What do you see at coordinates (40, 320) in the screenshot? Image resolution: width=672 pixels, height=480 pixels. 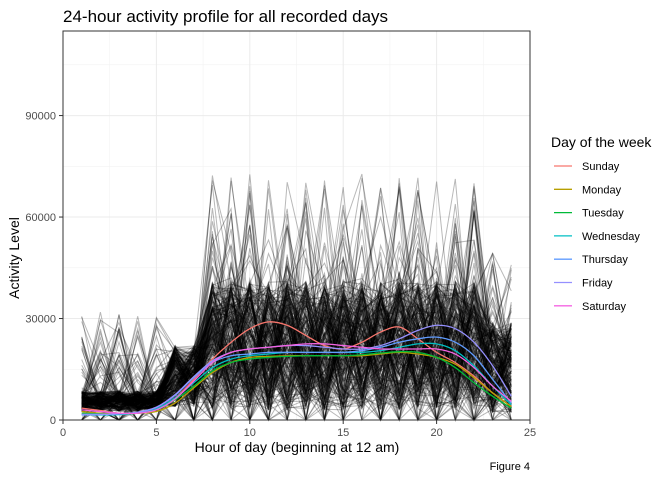 I see `y-tick-label: 30000` at bounding box center [40, 320].